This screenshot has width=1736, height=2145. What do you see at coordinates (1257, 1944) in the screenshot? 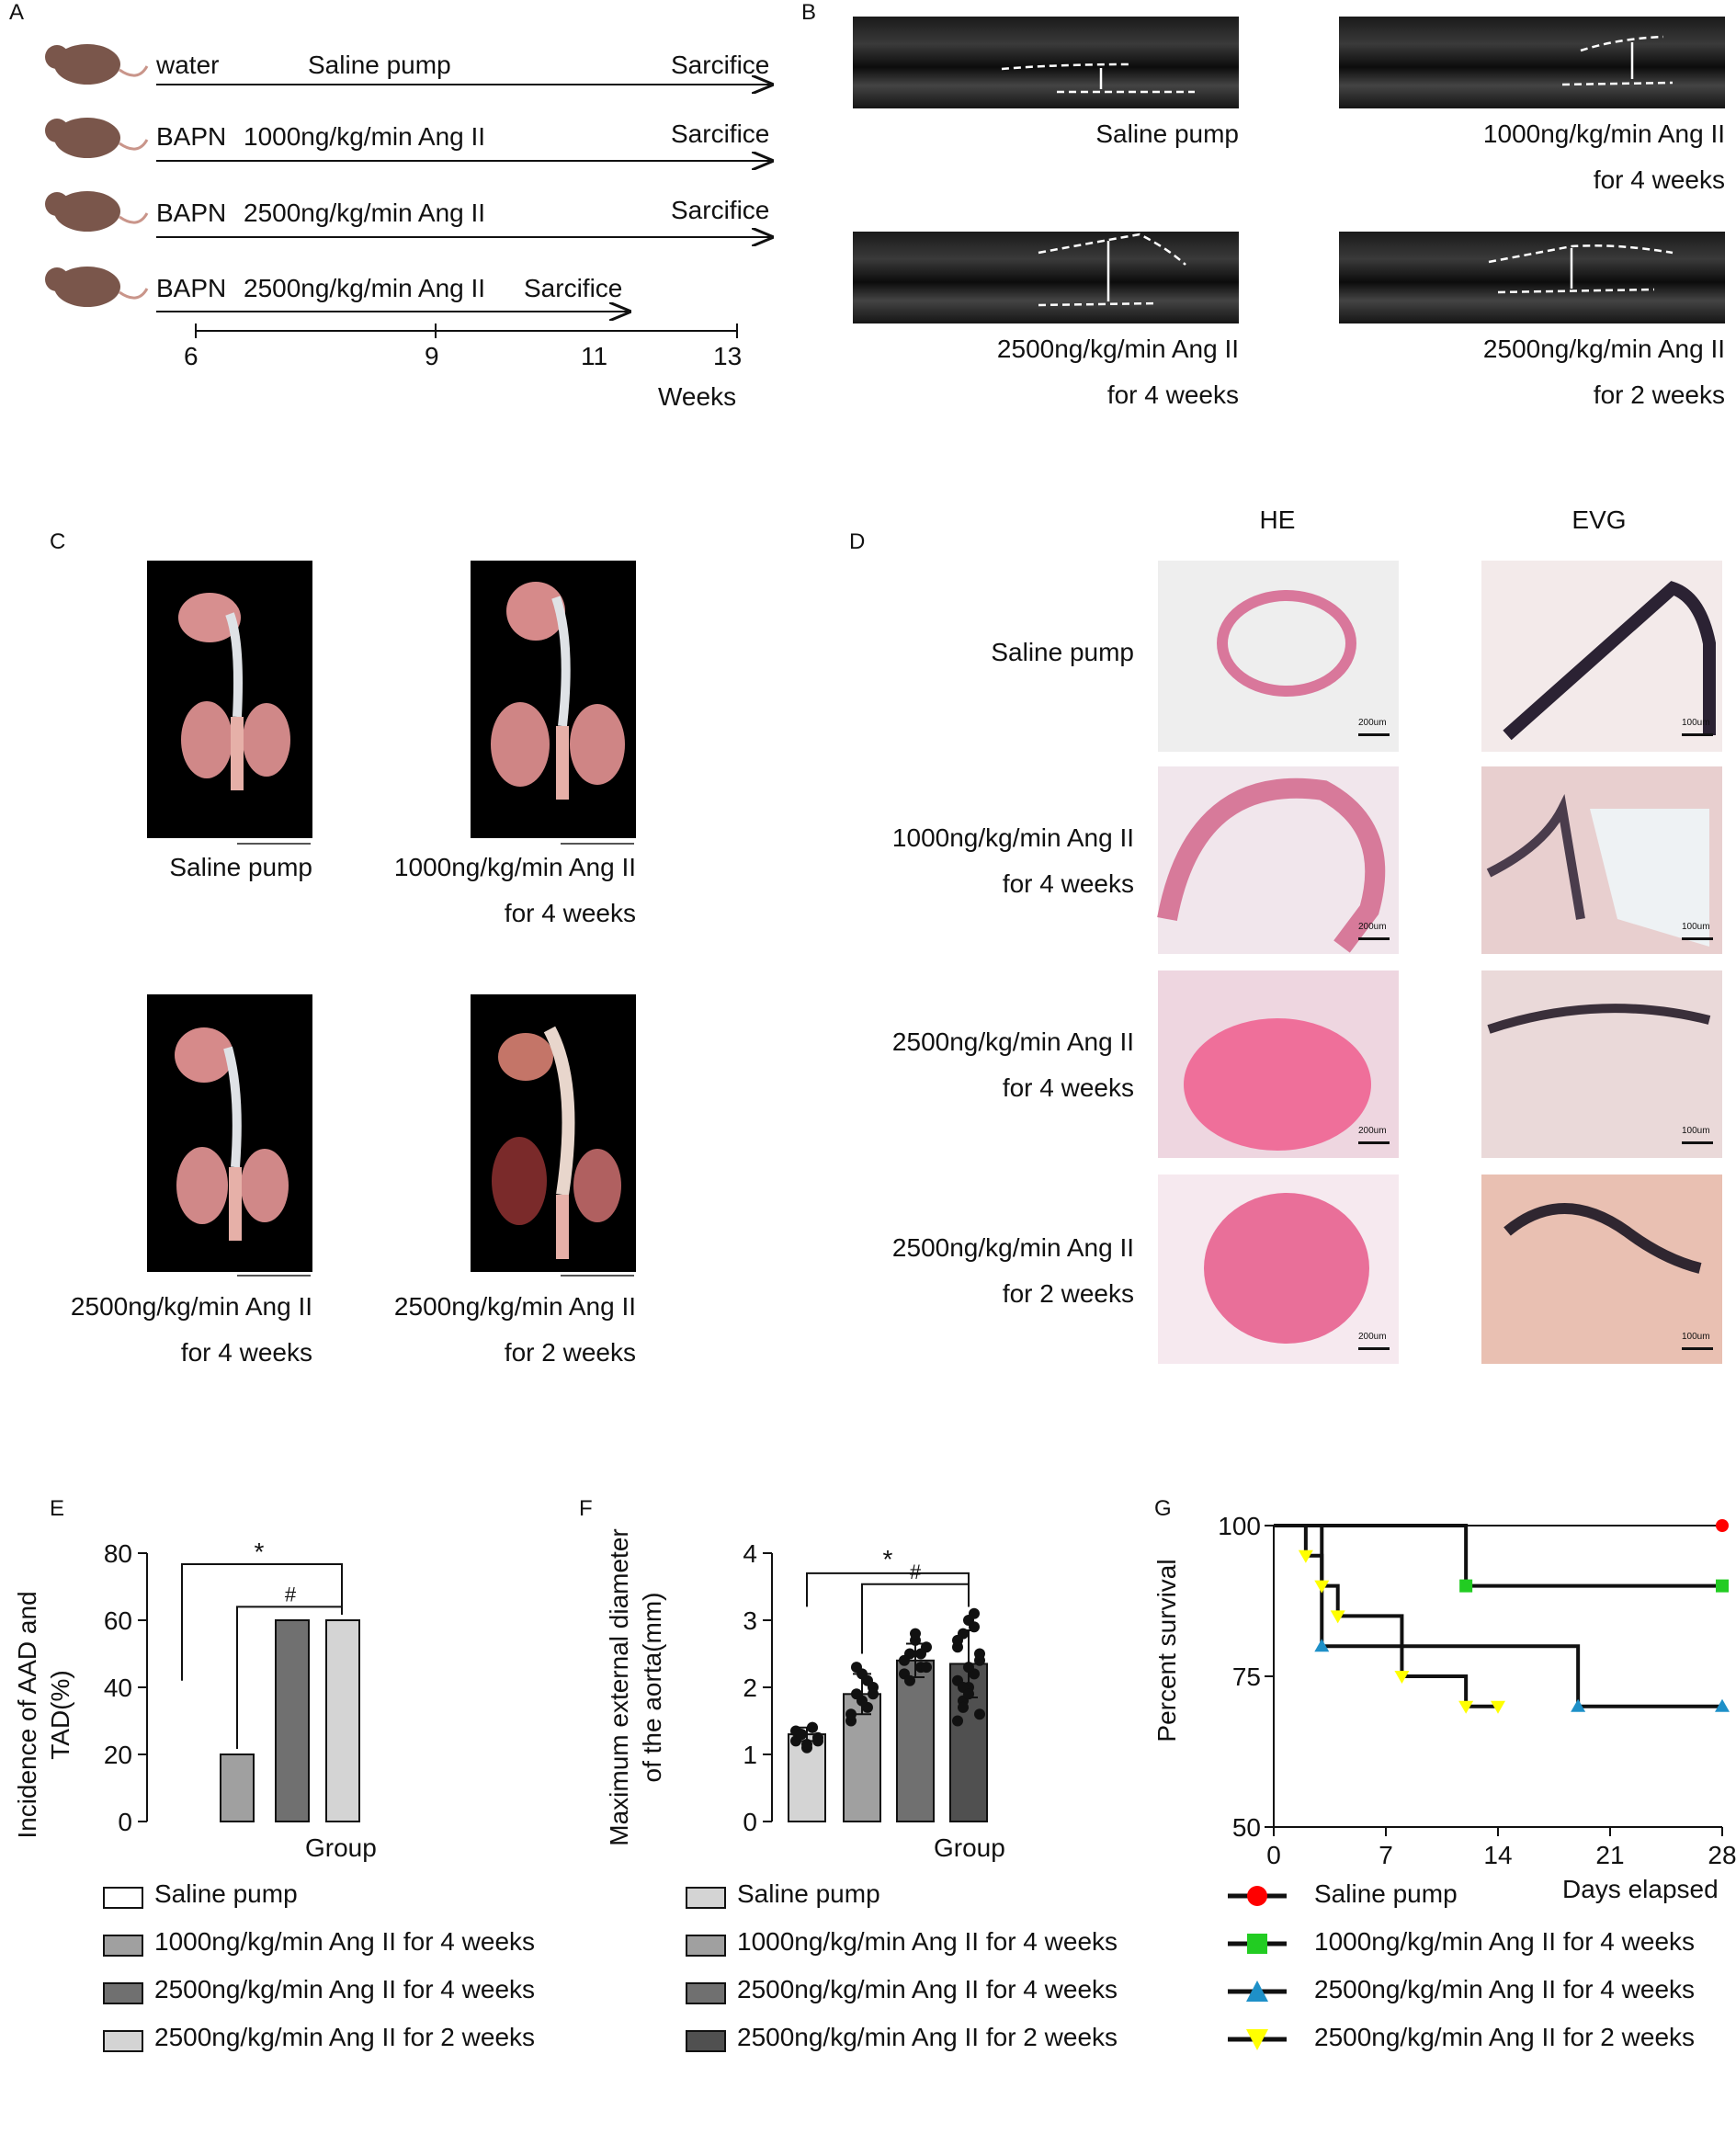
I see `g-legend-swatch` at bounding box center [1257, 1944].